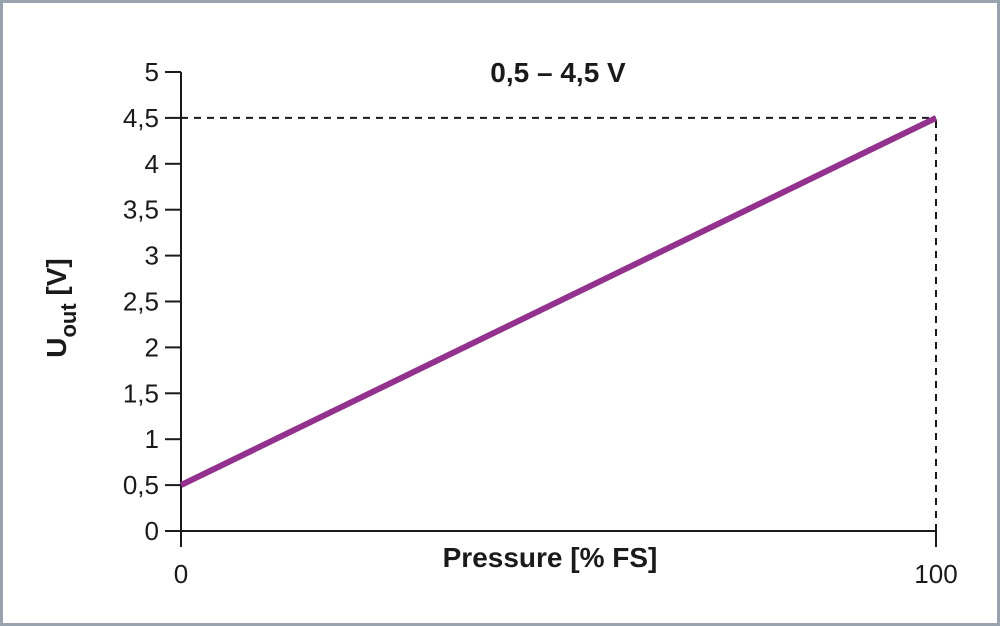 This screenshot has width=1000, height=626. I want to click on y-axis-title-main: U, so click(56, 348).